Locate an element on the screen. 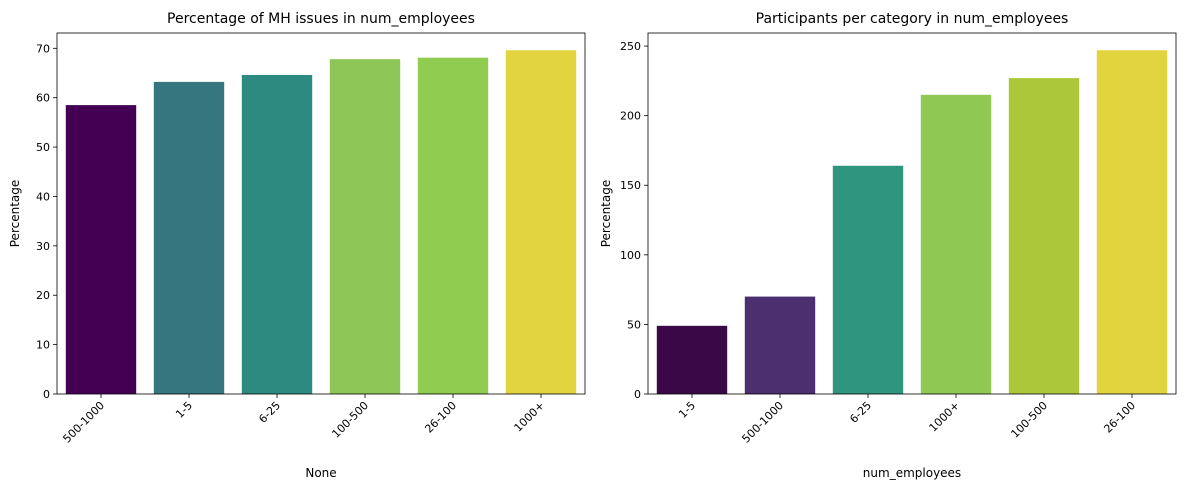  x-axis-label: num_employees is located at coordinates (912, 473).